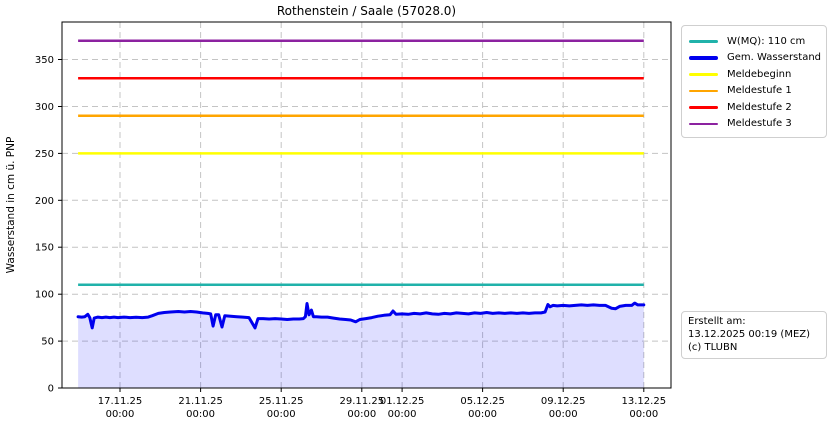 The image size is (829, 426). I want to click on legend-item-meldestufe-3: Meldestufe 3, so click(754, 124).